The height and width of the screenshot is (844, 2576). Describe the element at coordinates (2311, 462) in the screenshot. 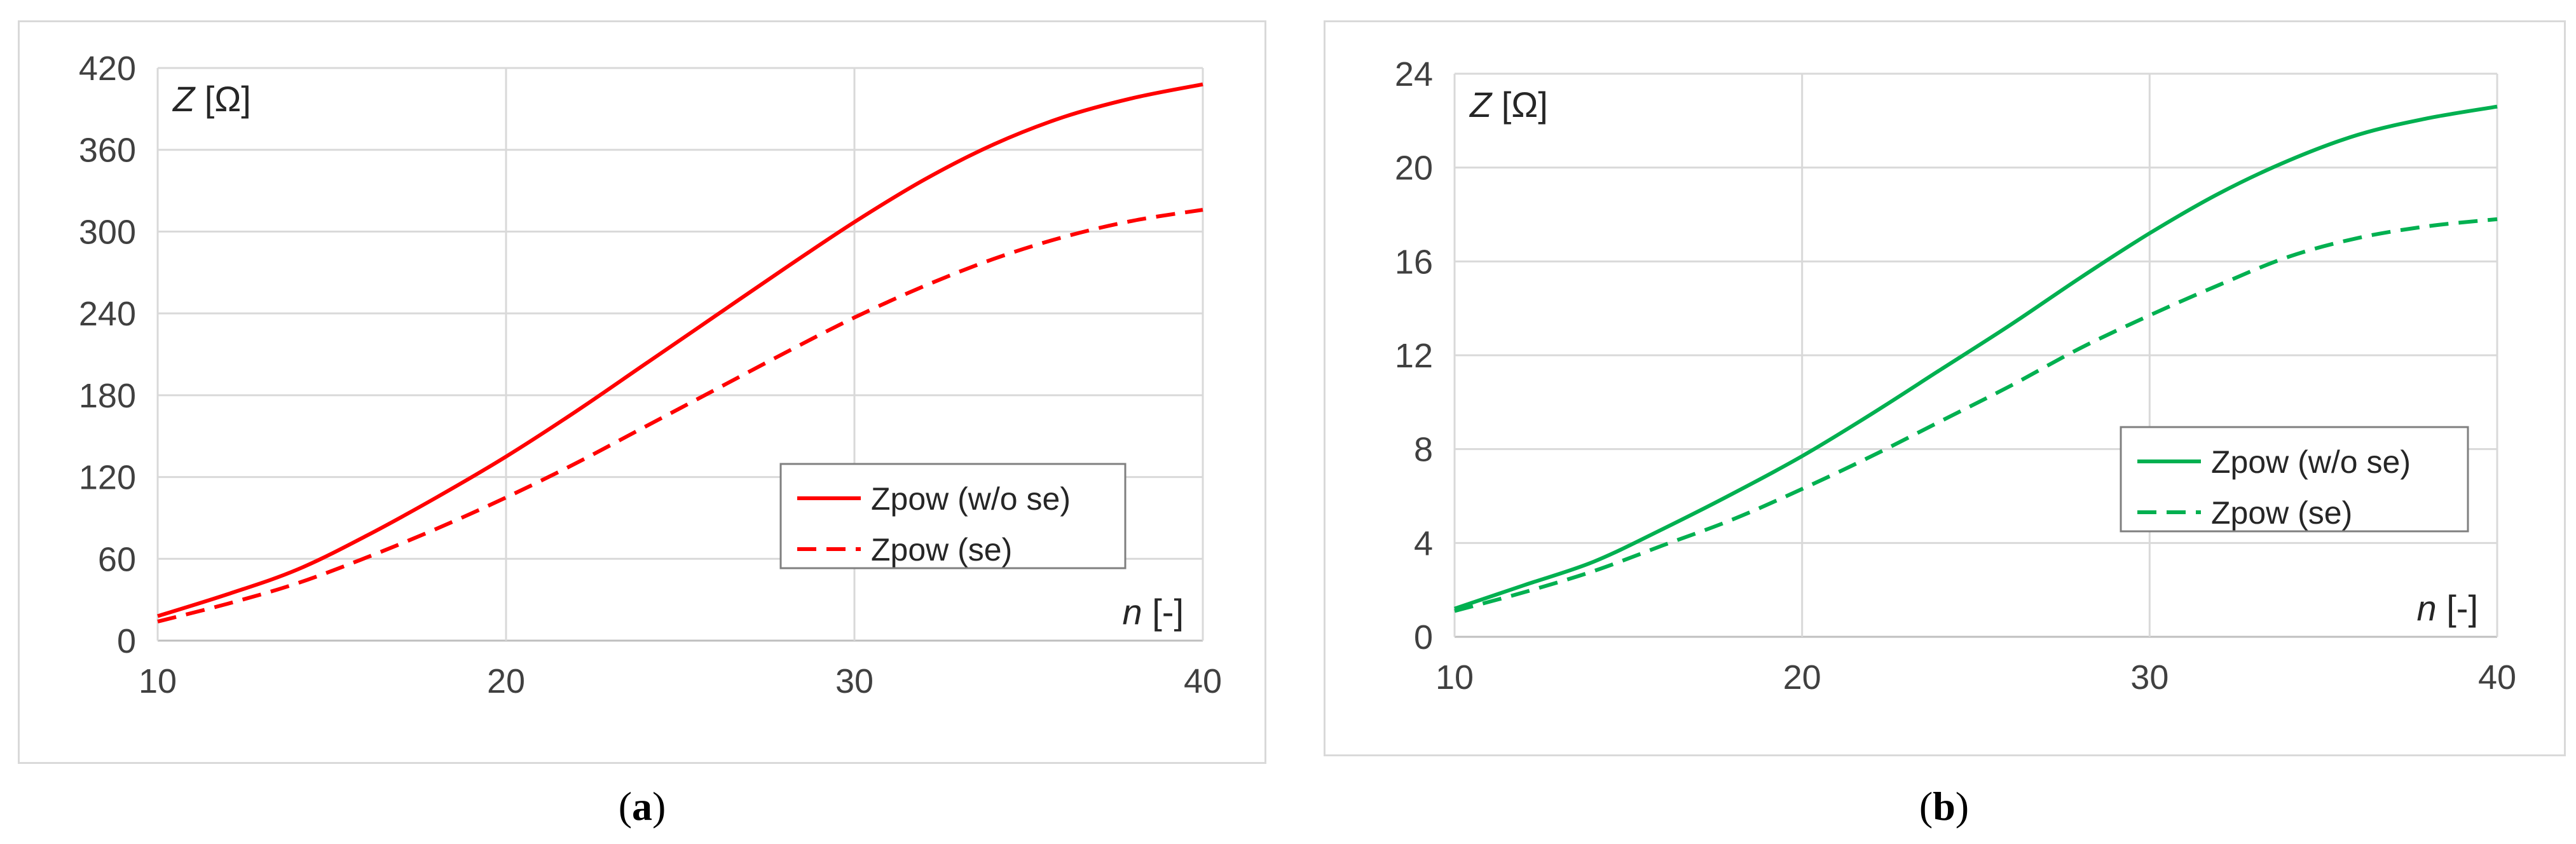

I see `panel-b-legend-label-1: Zpow (w/o se)` at that location.